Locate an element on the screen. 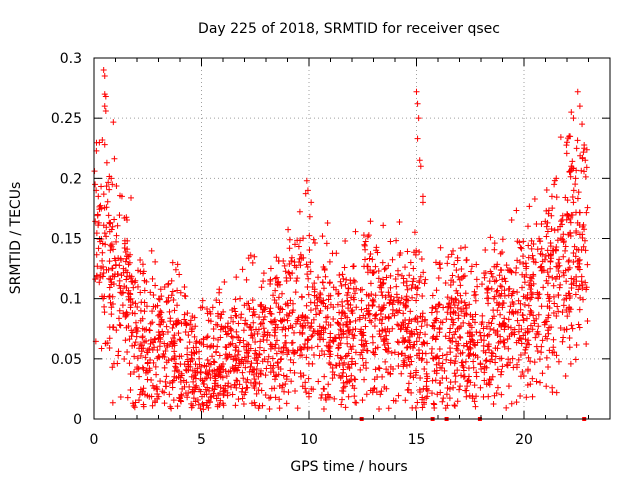 Image resolution: width=640 pixels, height=480 pixels. y-tick-label: 0.1 is located at coordinates (71, 300).